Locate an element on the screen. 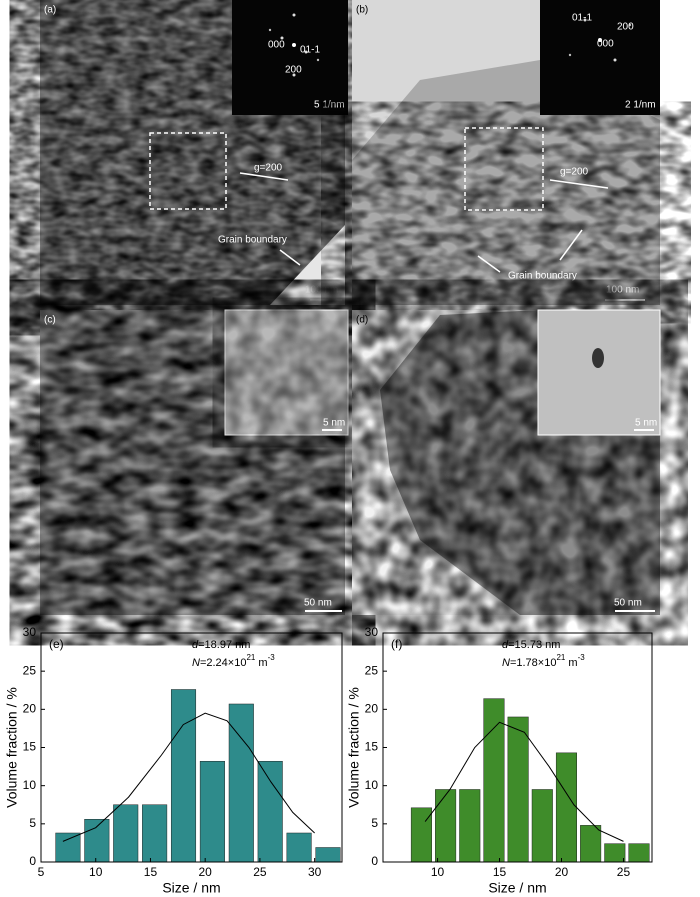  panel-label: (e) is located at coordinates (56, 644).